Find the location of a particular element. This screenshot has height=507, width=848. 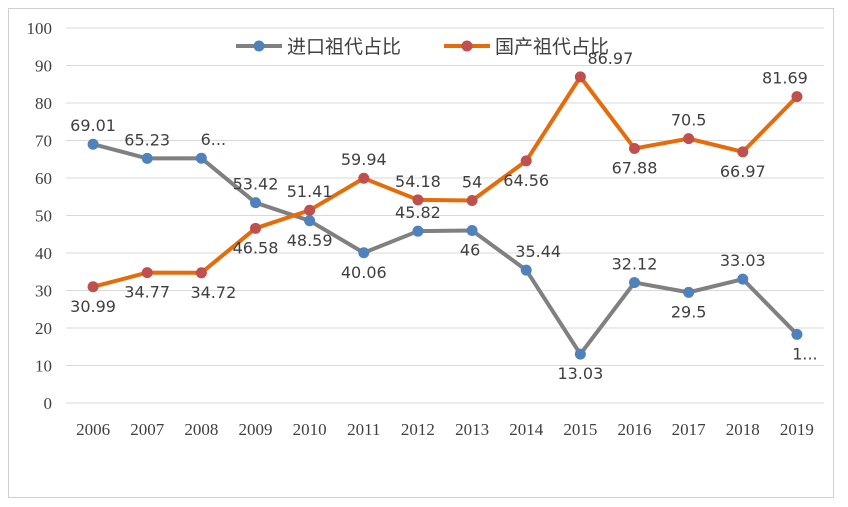

data-point-0-2019 is located at coordinates (797, 334).